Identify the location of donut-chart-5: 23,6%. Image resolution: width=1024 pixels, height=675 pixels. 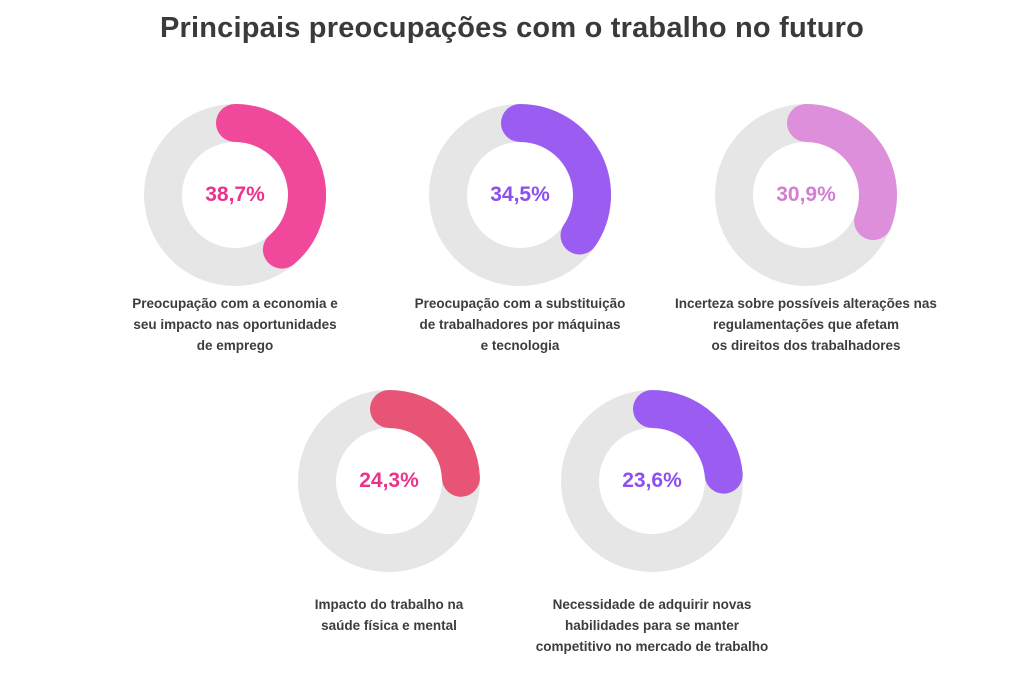
(652, 481).